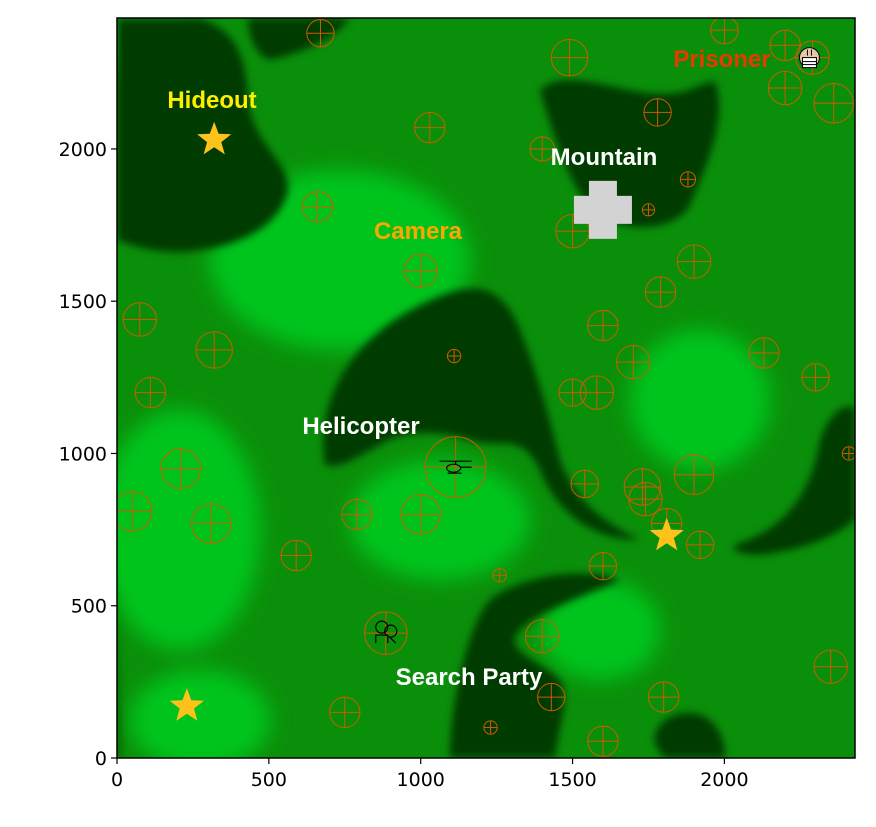 The width and height of the screenshot is (876, 827). I want to click on y-tick-label: 2000, so click(83, 150).